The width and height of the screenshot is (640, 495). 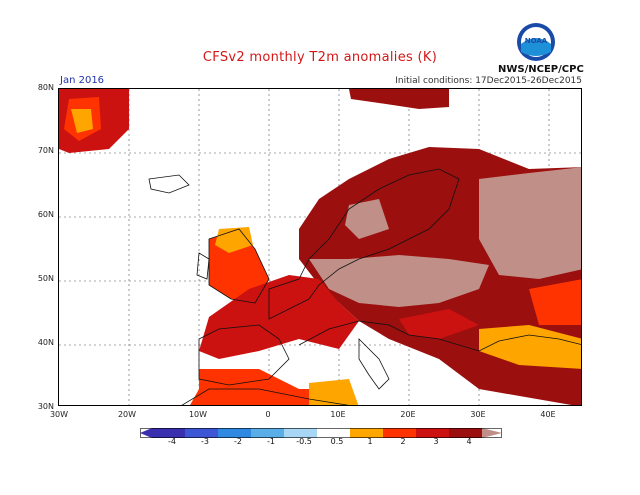 I want to click on scandinavia-anomaly-4p, so click(x=367, y=219).